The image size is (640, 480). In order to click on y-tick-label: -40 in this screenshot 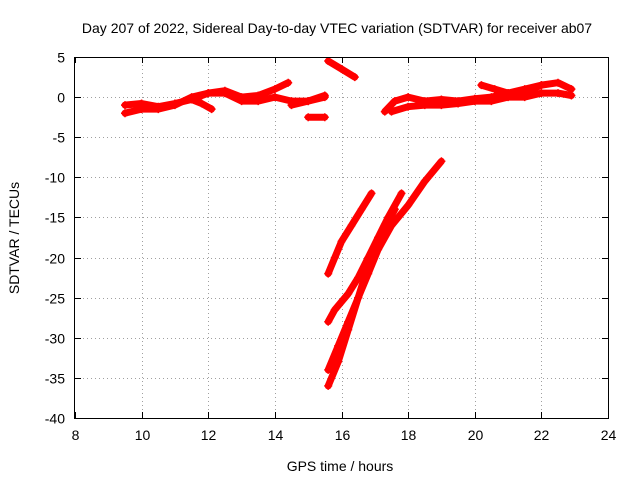, I will do `click(55, 419)`.